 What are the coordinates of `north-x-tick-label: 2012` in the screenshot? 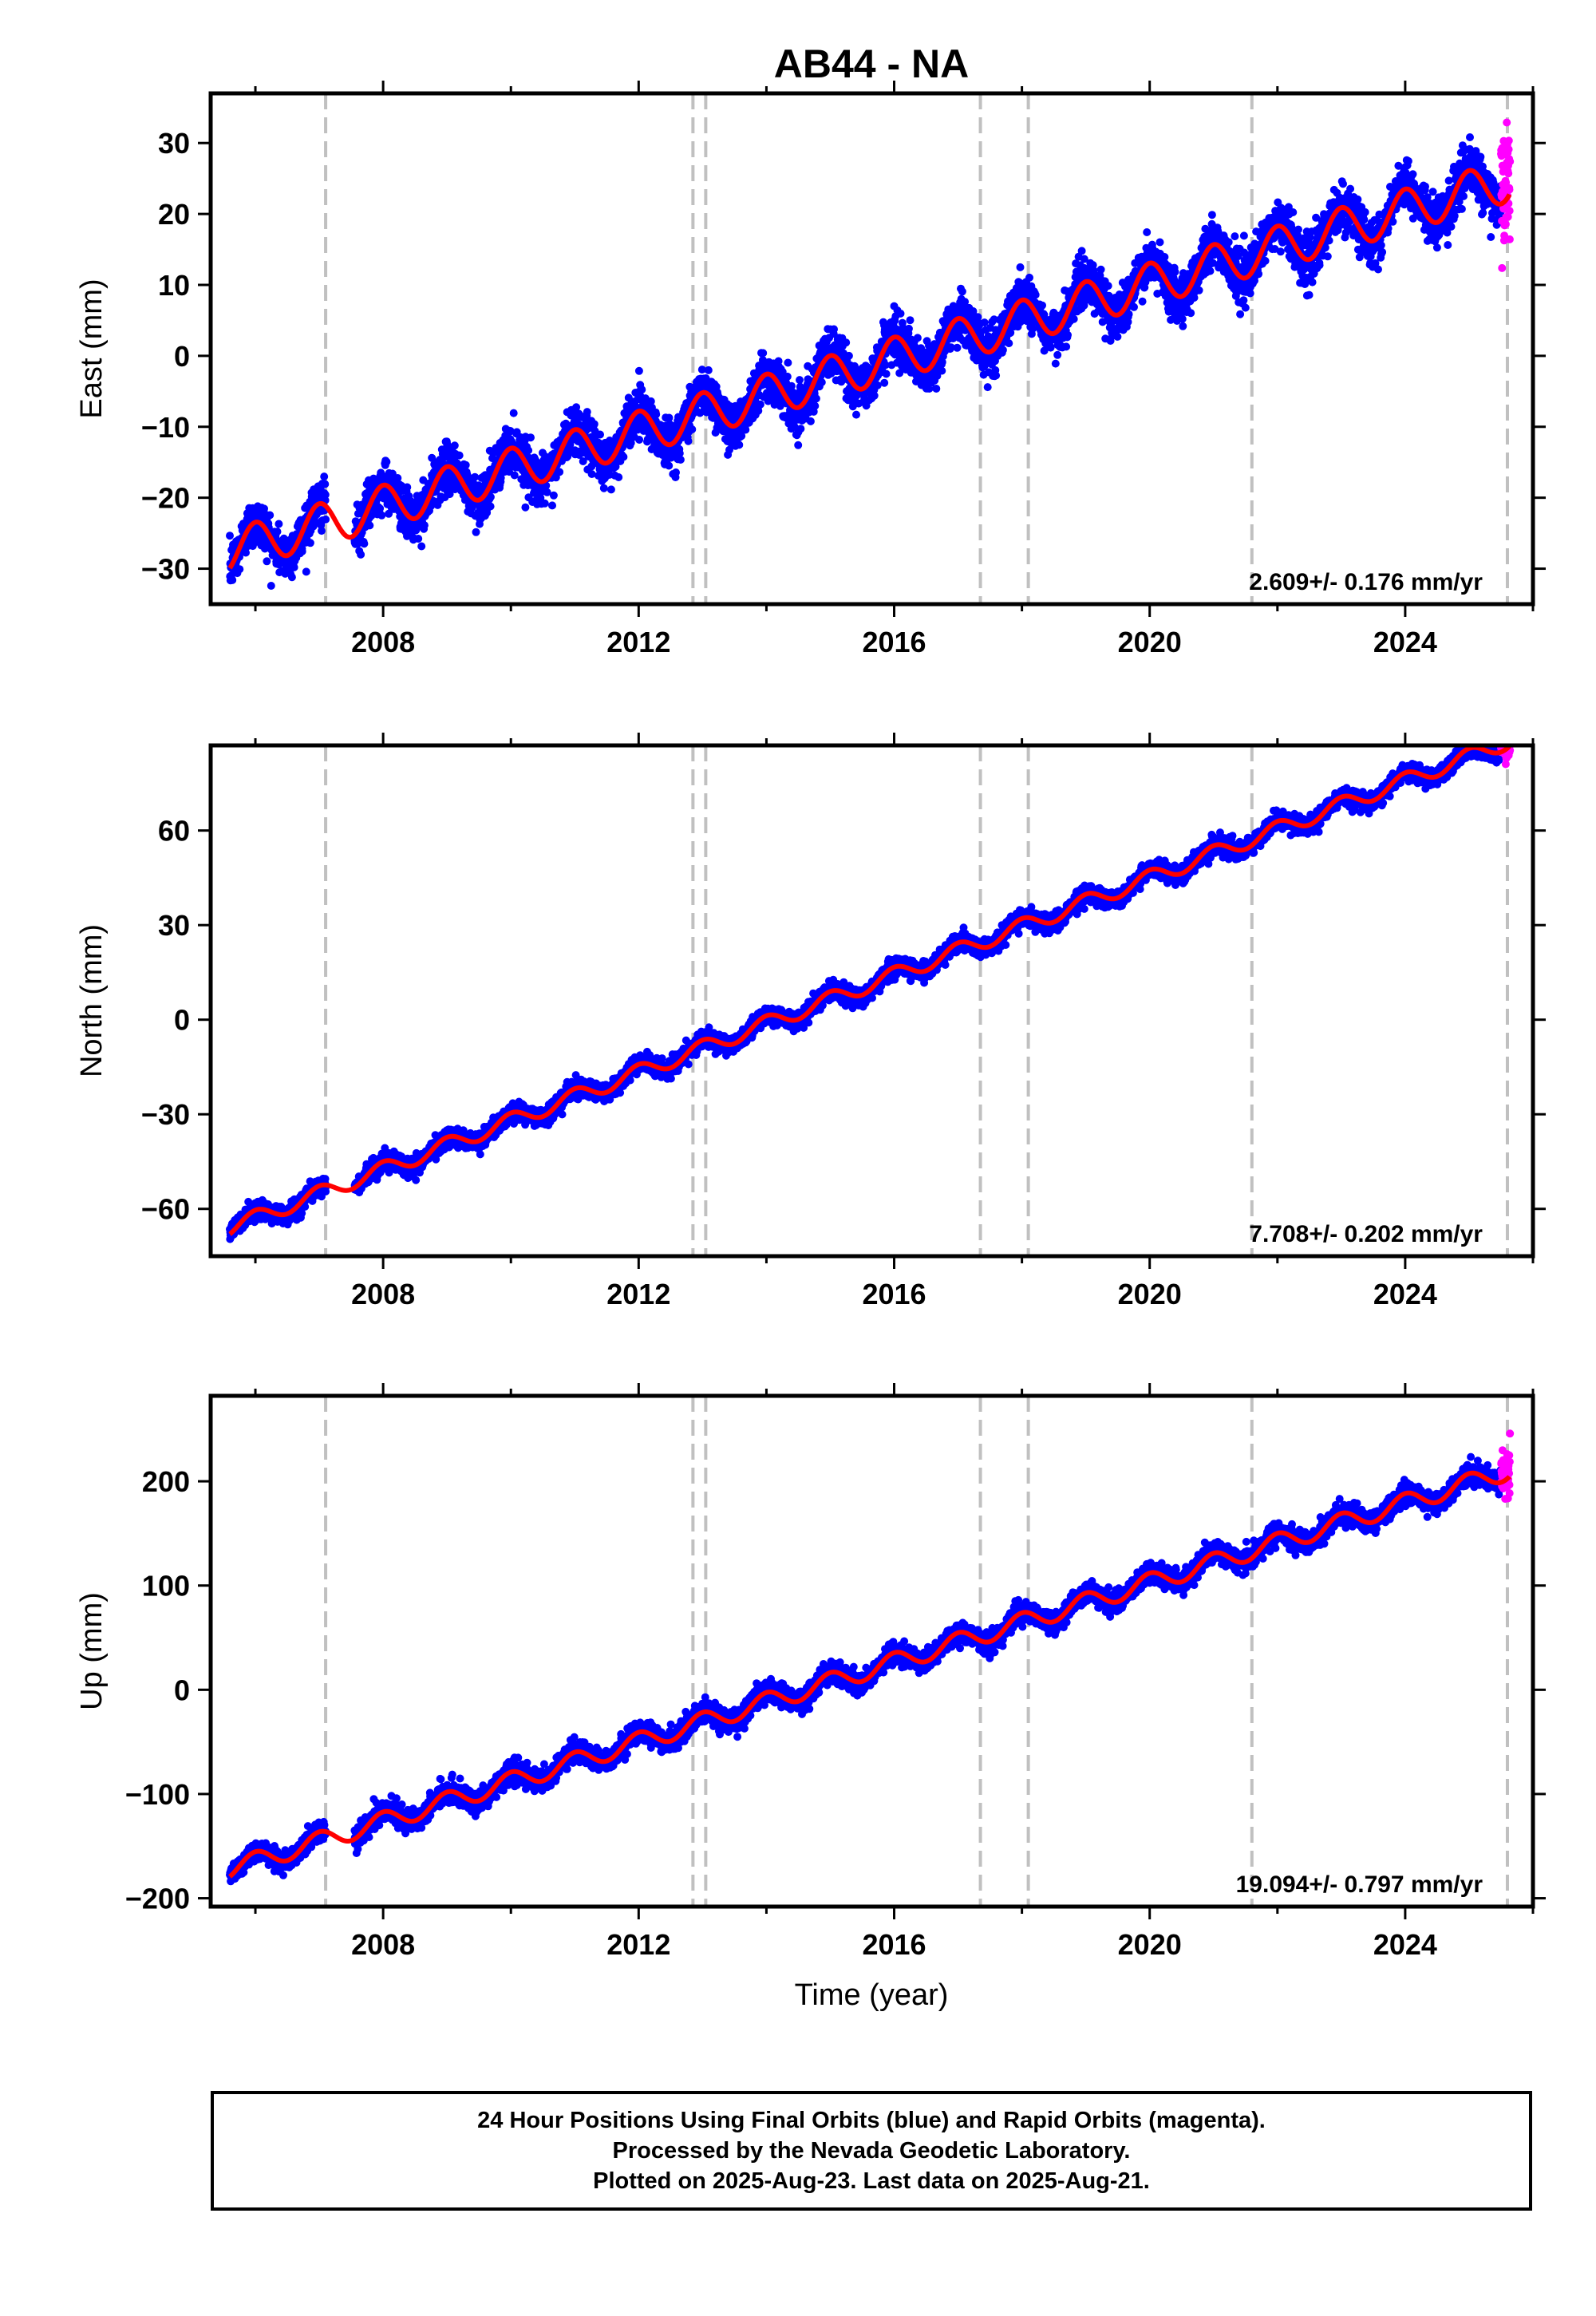 It's located at (638, 1294).